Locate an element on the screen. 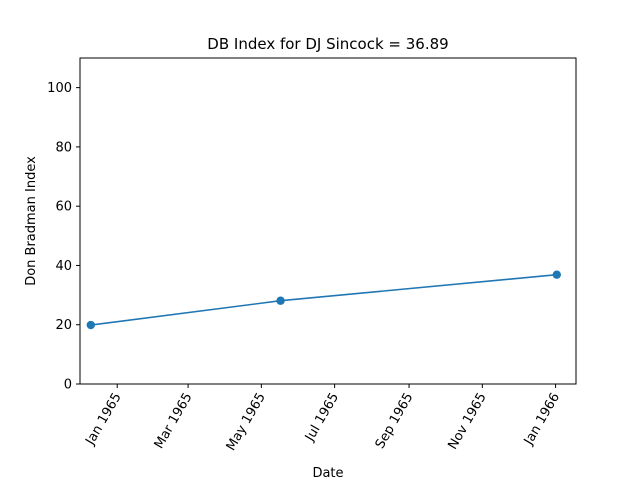  y-axis-label: Don Bradman Index is located at coordinates (31, 221).